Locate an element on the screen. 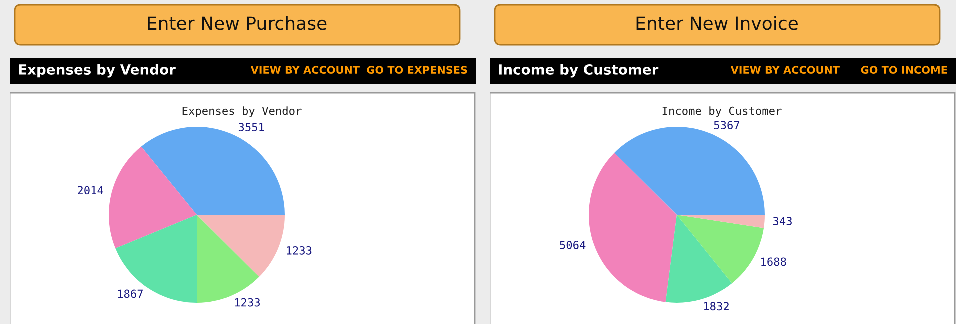 The image size is (956, 324). data-label: 5367 is located at coordinates (727, 125).